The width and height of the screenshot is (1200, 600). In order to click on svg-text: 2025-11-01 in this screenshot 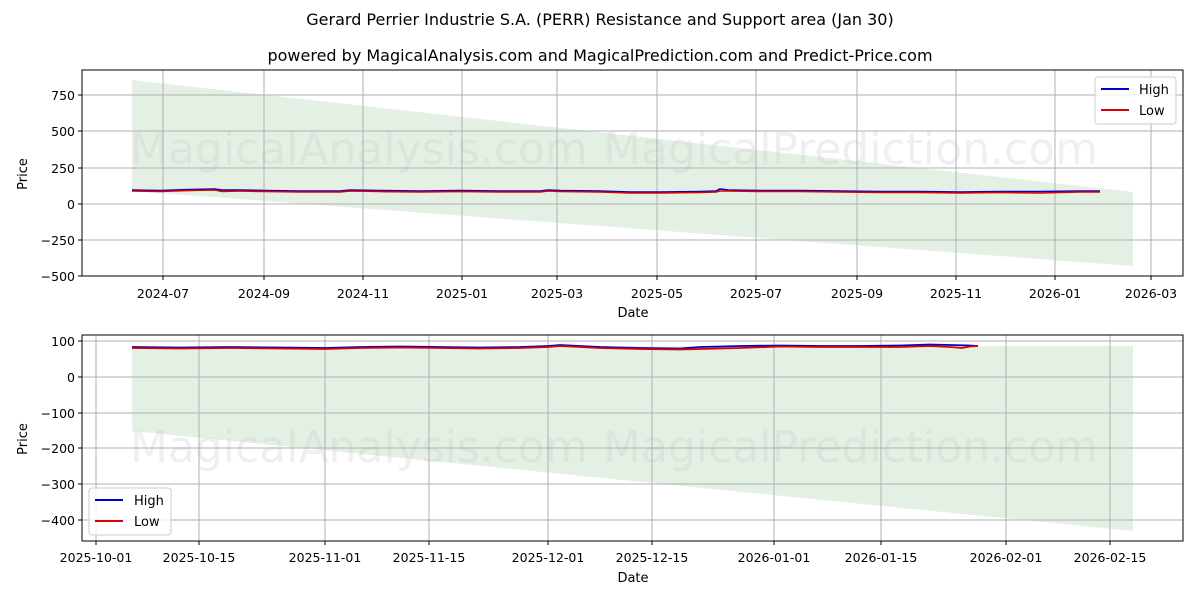, I will do `click(325, 557)`.